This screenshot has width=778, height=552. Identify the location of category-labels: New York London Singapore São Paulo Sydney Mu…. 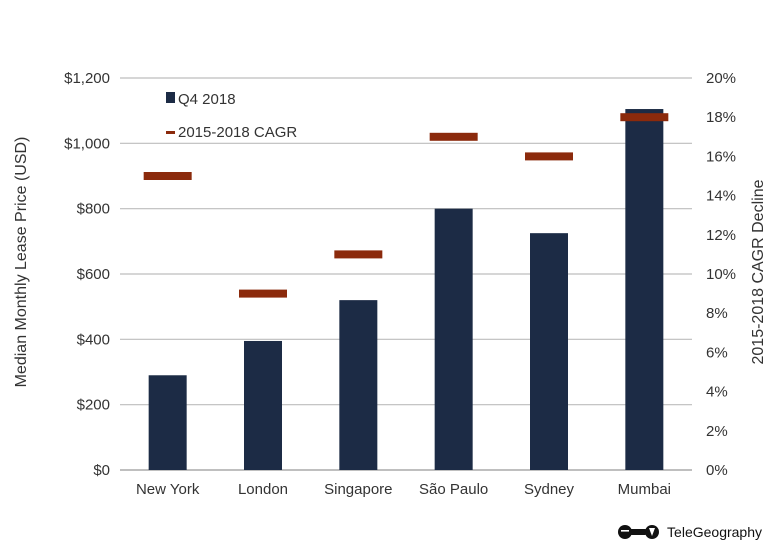
(403, 489).